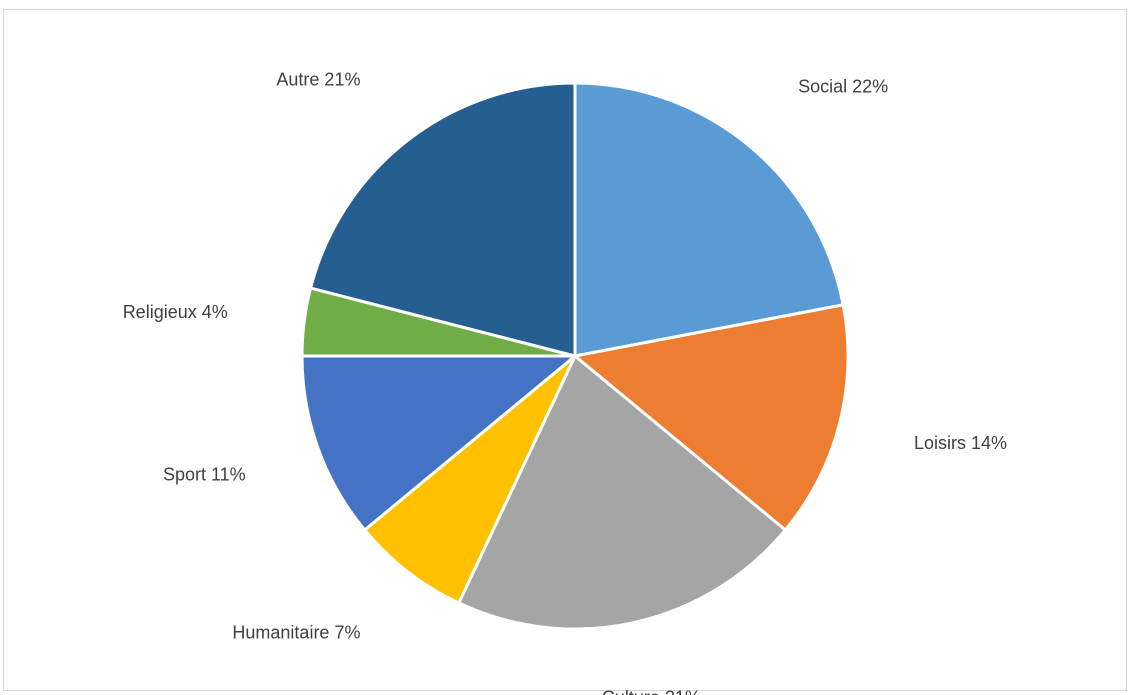 This screenshot has height=695, width=1132. I want to click on pie-slice-sport, so click(438, 443).